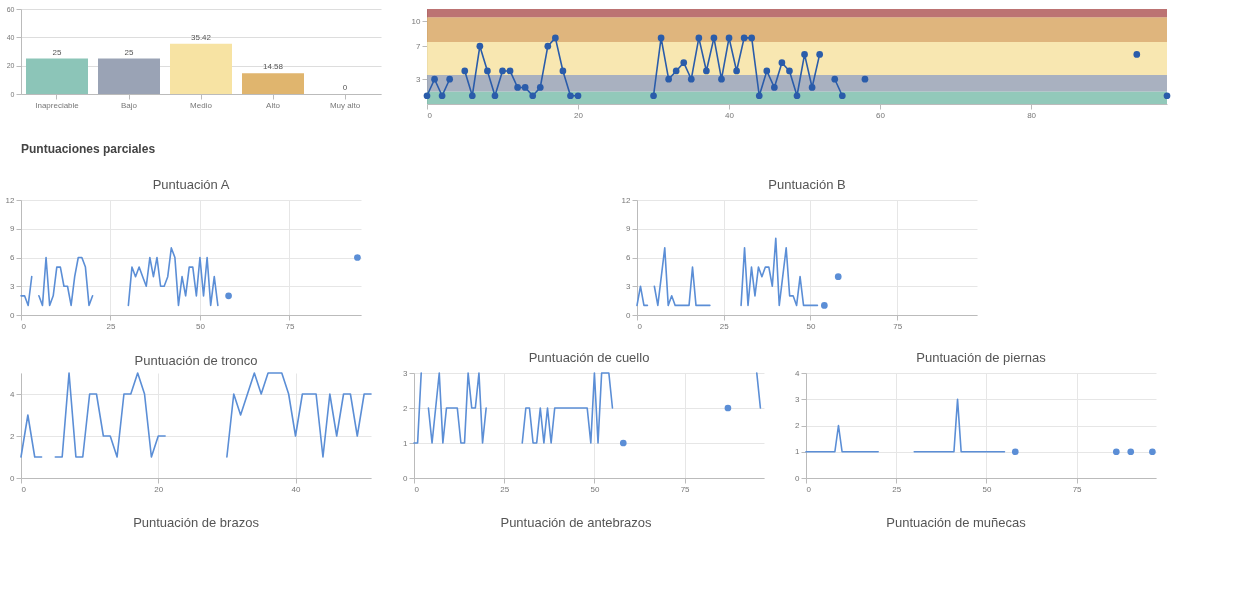 Image resolution: width=1233 pixels, height=607 pixels. I want to click on chart-title: Puntuación de tronco, so click(196, 361).